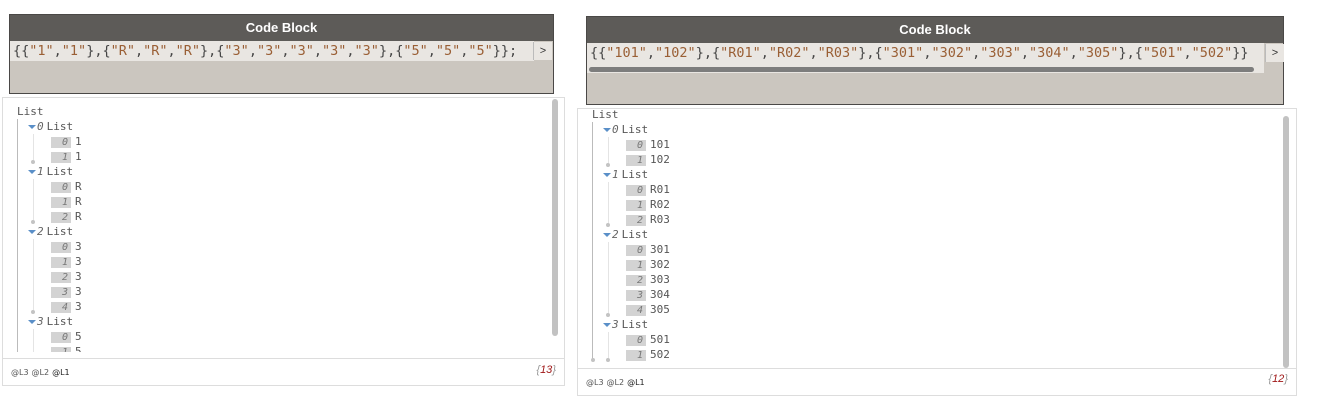 This screenshot has width=1330, height=406. I want to click on item-count: {12}, so click(1278, 379).